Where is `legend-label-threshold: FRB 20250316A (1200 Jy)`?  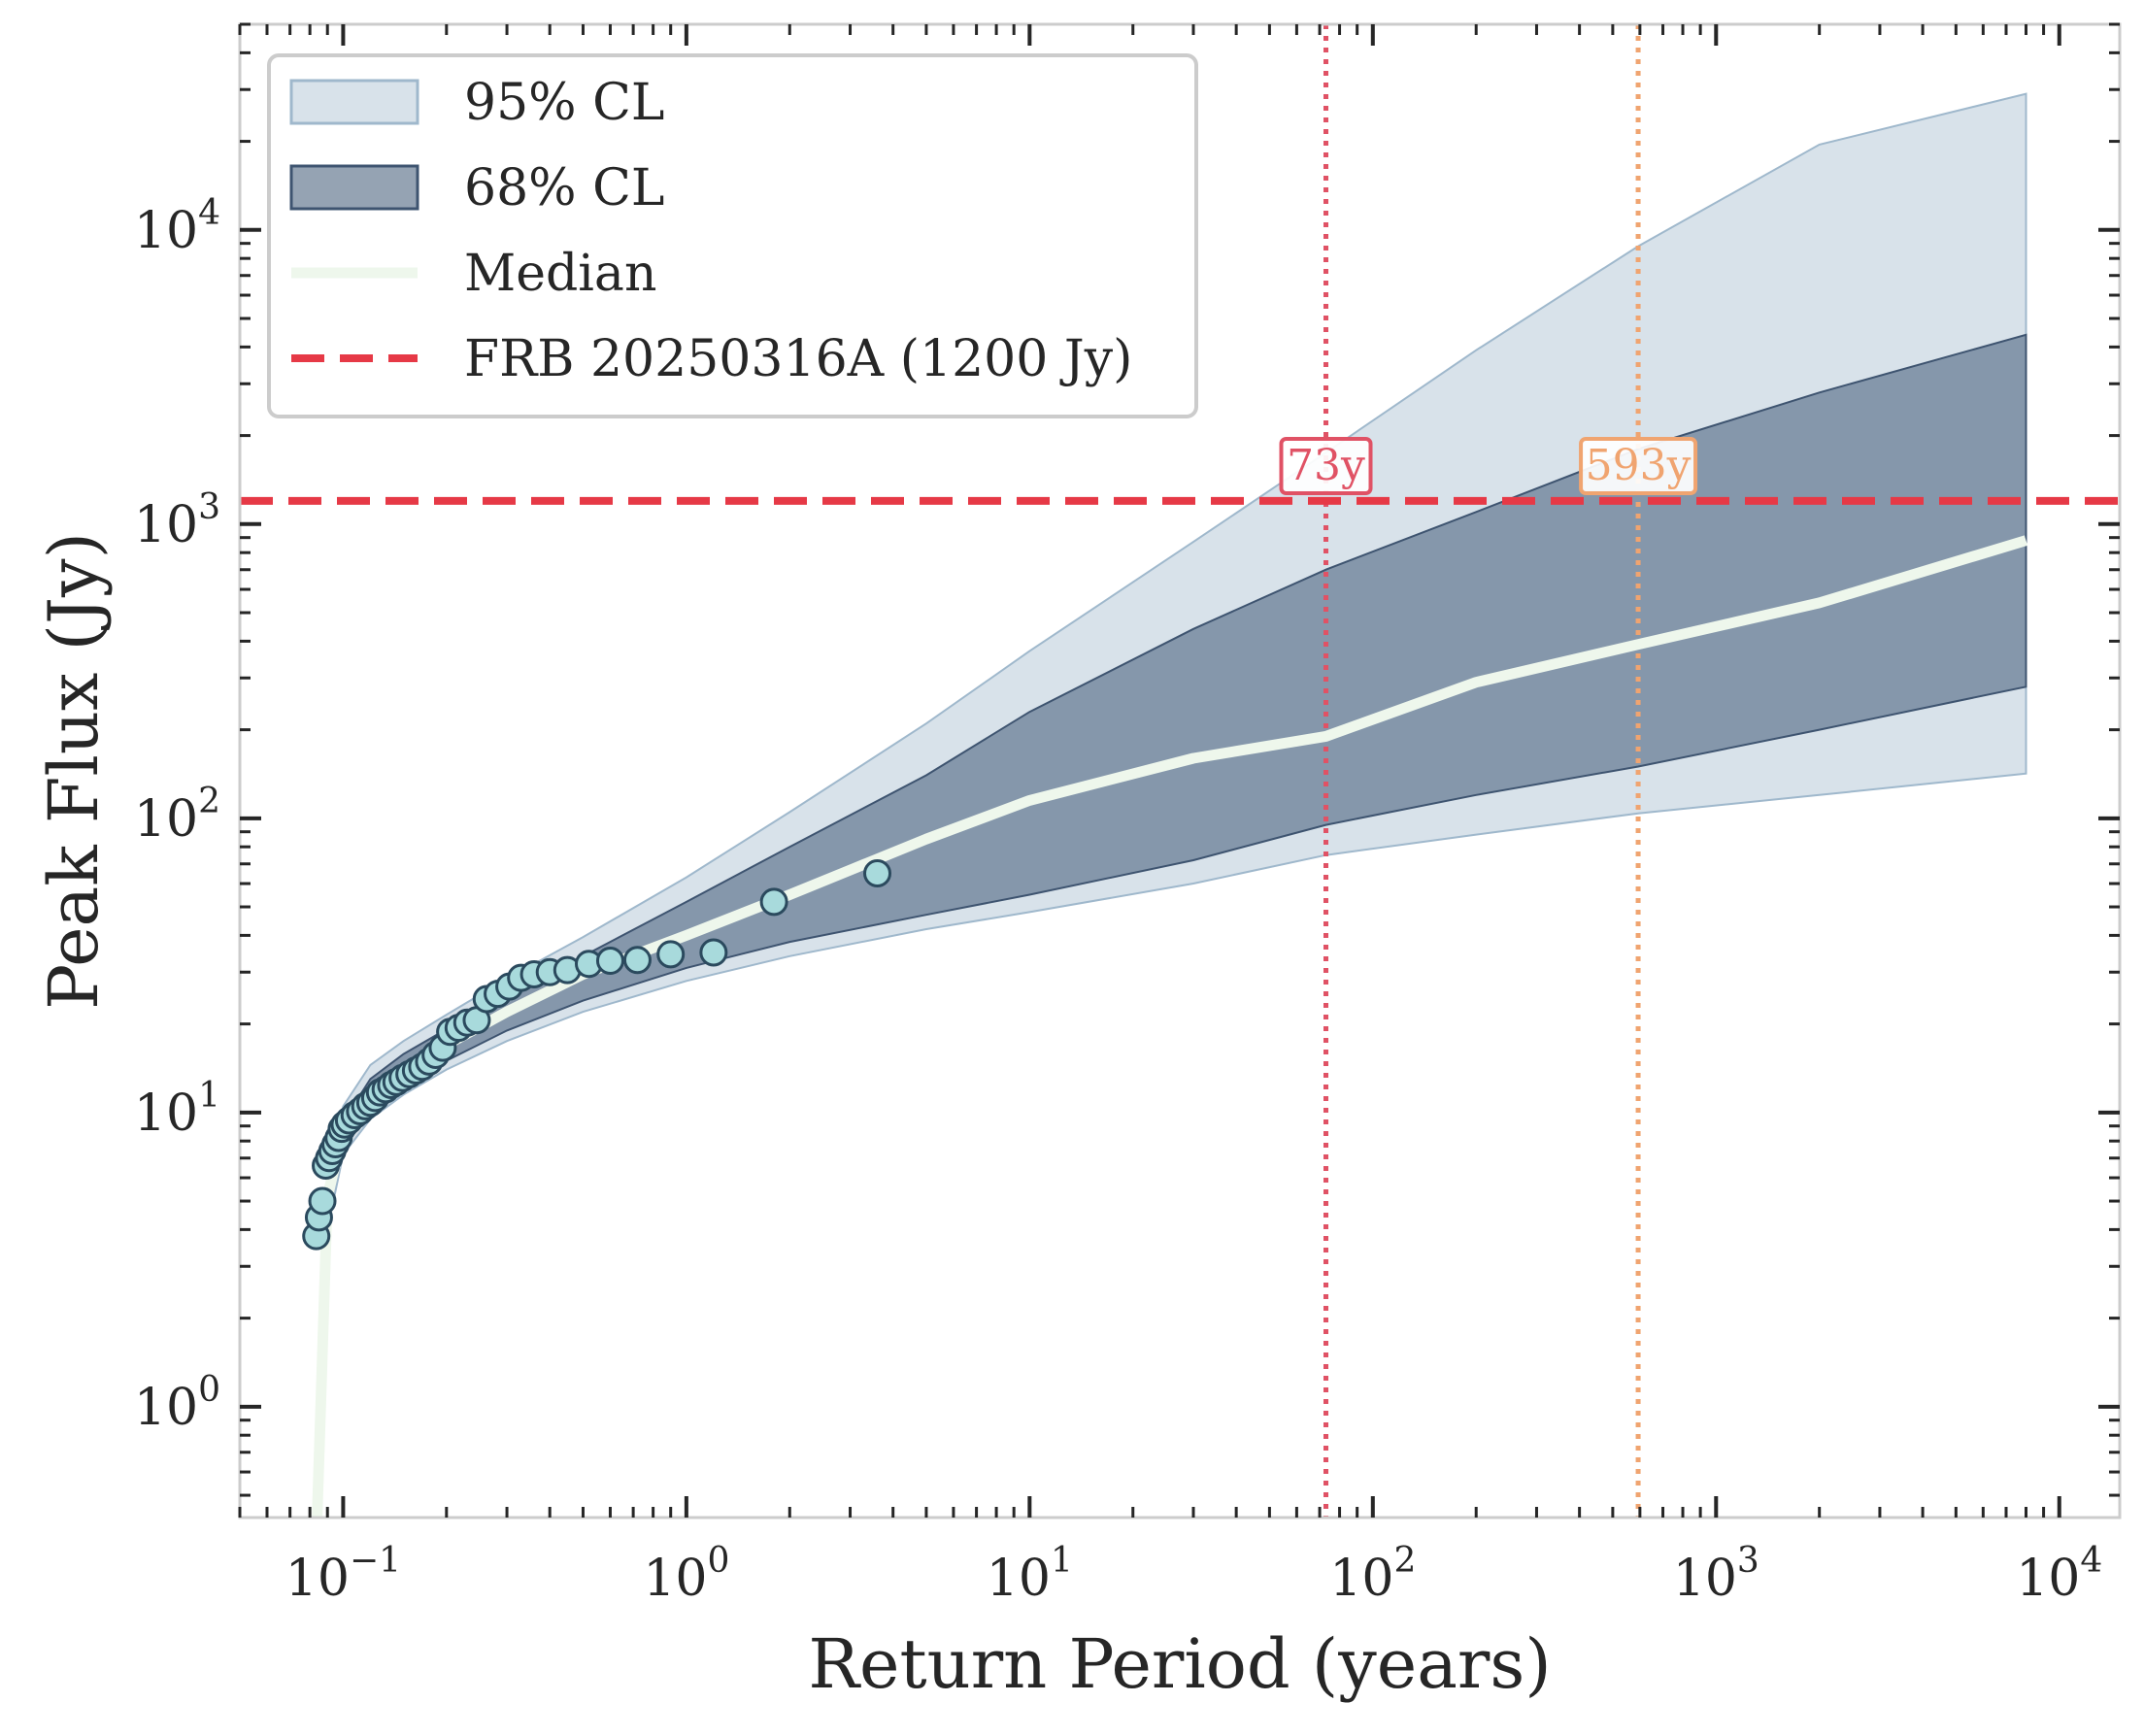
legend-label-threshold: FRB 20250316A (1200 Jy) is located at coordinates (798, 359).